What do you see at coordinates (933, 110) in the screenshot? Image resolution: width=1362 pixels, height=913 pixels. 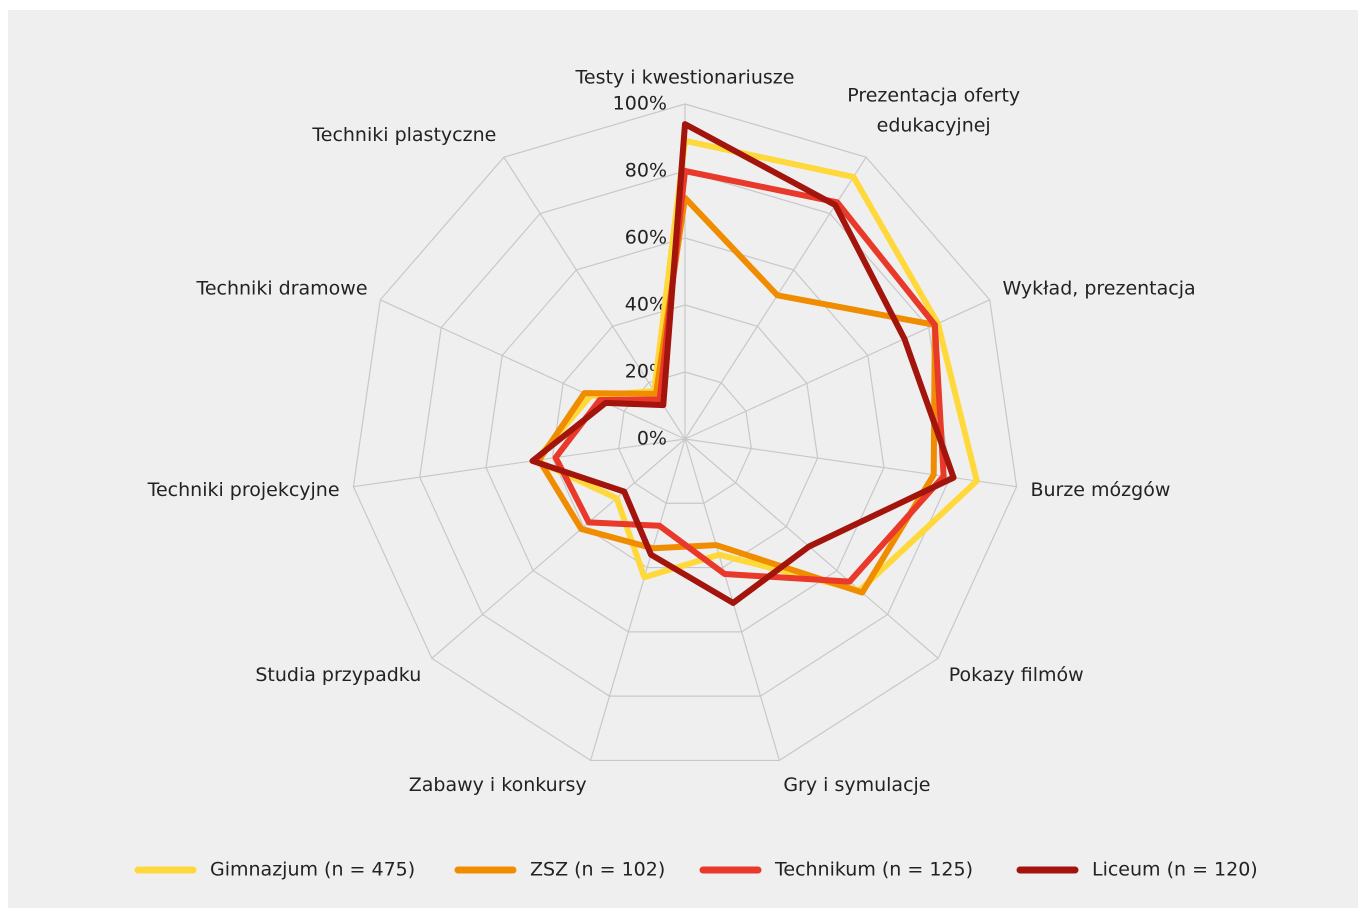 I see `category-label: Prezentacja oferty edukacyjnej` at bounding box center [933, 110].